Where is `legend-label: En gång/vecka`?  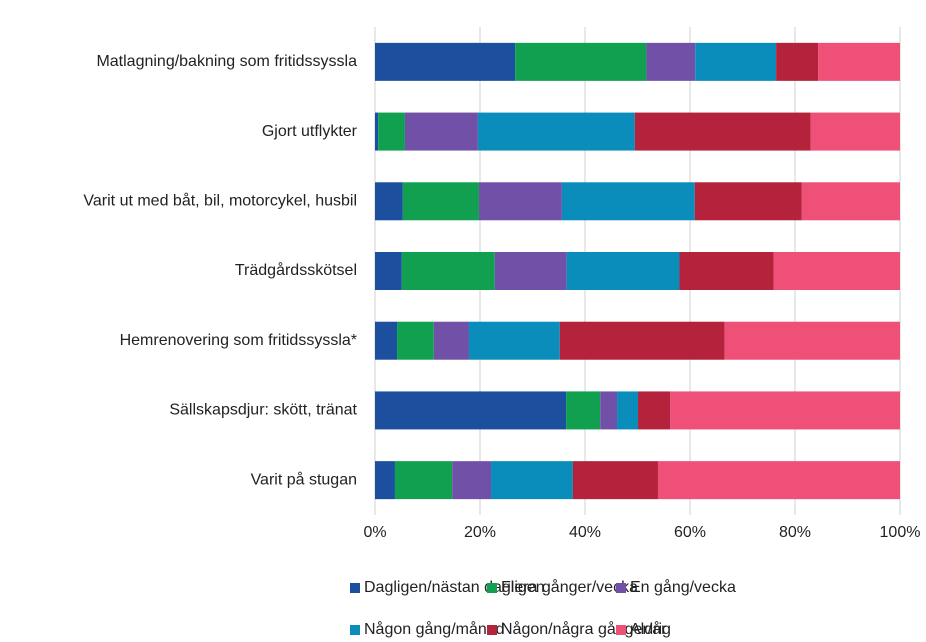
legend-label: En gång/vecka is located at coordinates (683, 587).